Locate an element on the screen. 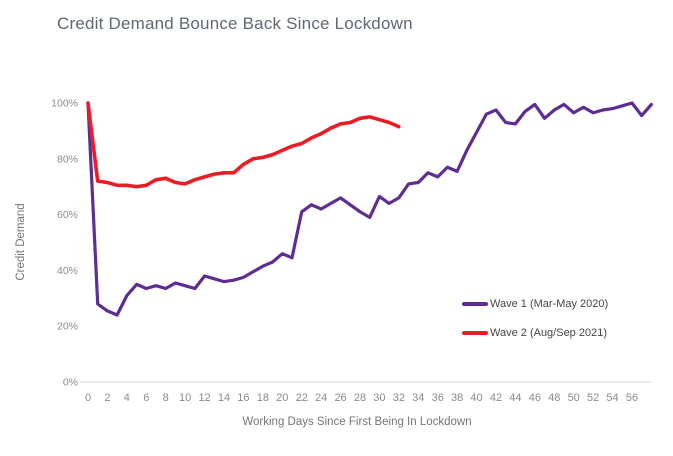 The image size is (673, 456). x-tick-label: 16 is located at coordinates (243, 398).